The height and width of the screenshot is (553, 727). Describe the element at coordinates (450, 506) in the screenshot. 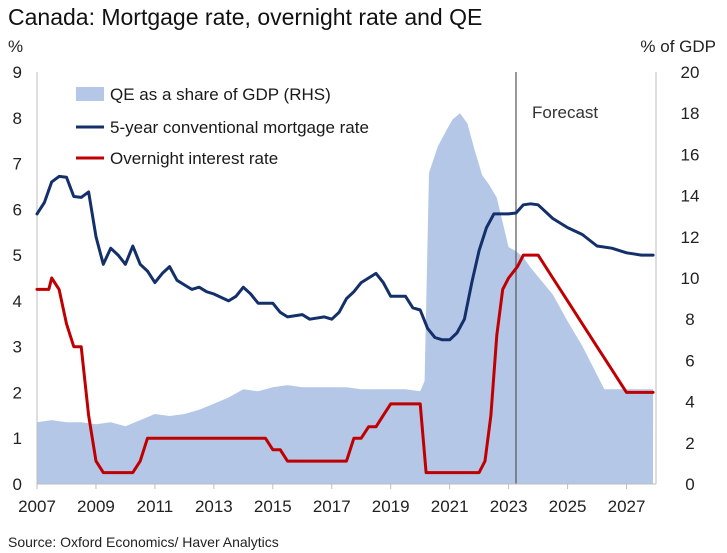

I see `x-tick-label: 2021` at that location.